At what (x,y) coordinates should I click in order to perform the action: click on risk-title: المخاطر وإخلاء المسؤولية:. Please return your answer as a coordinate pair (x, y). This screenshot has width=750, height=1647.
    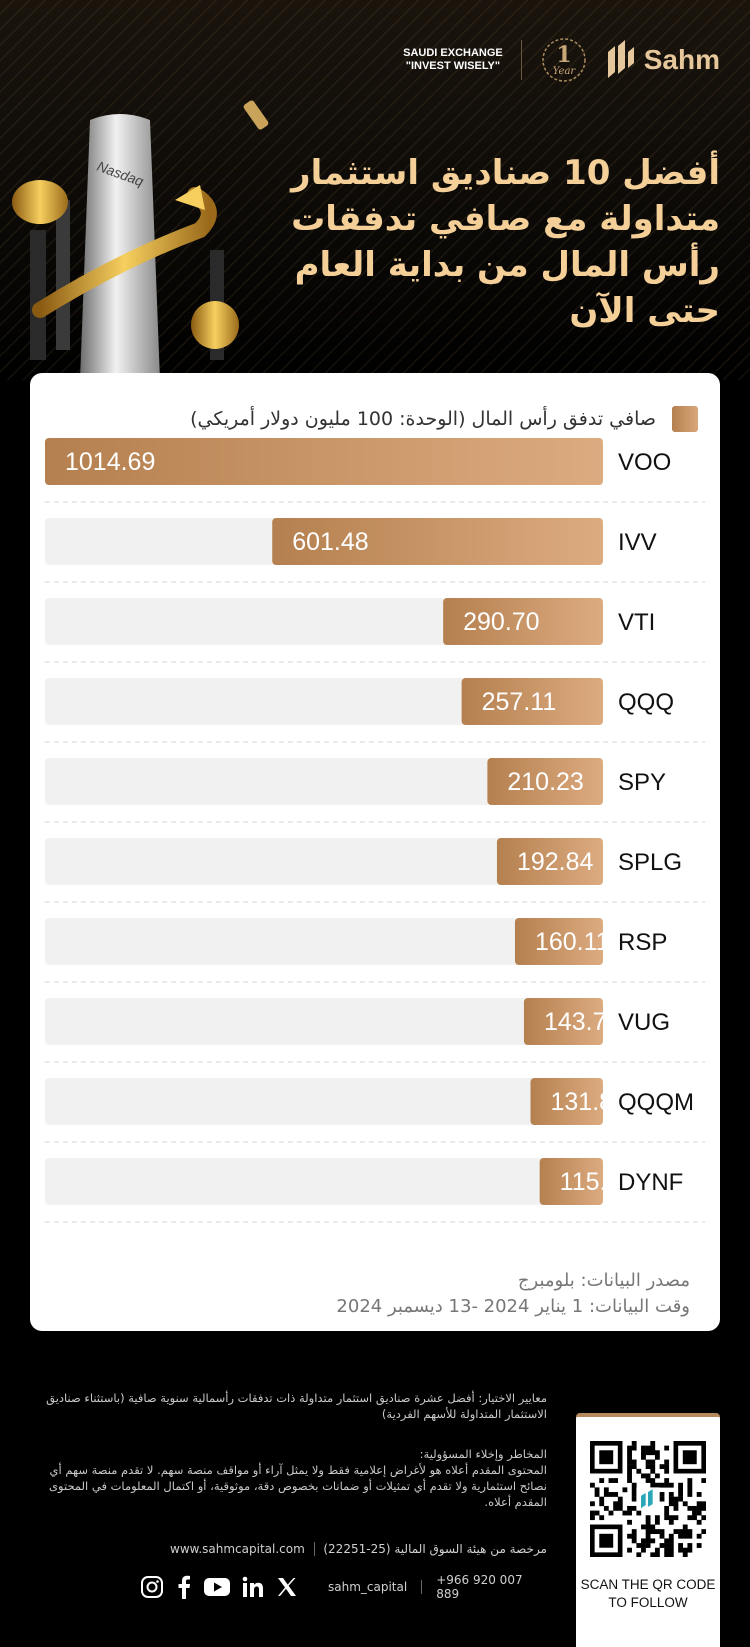
    Looking at the image, I should click on (483, 1454).